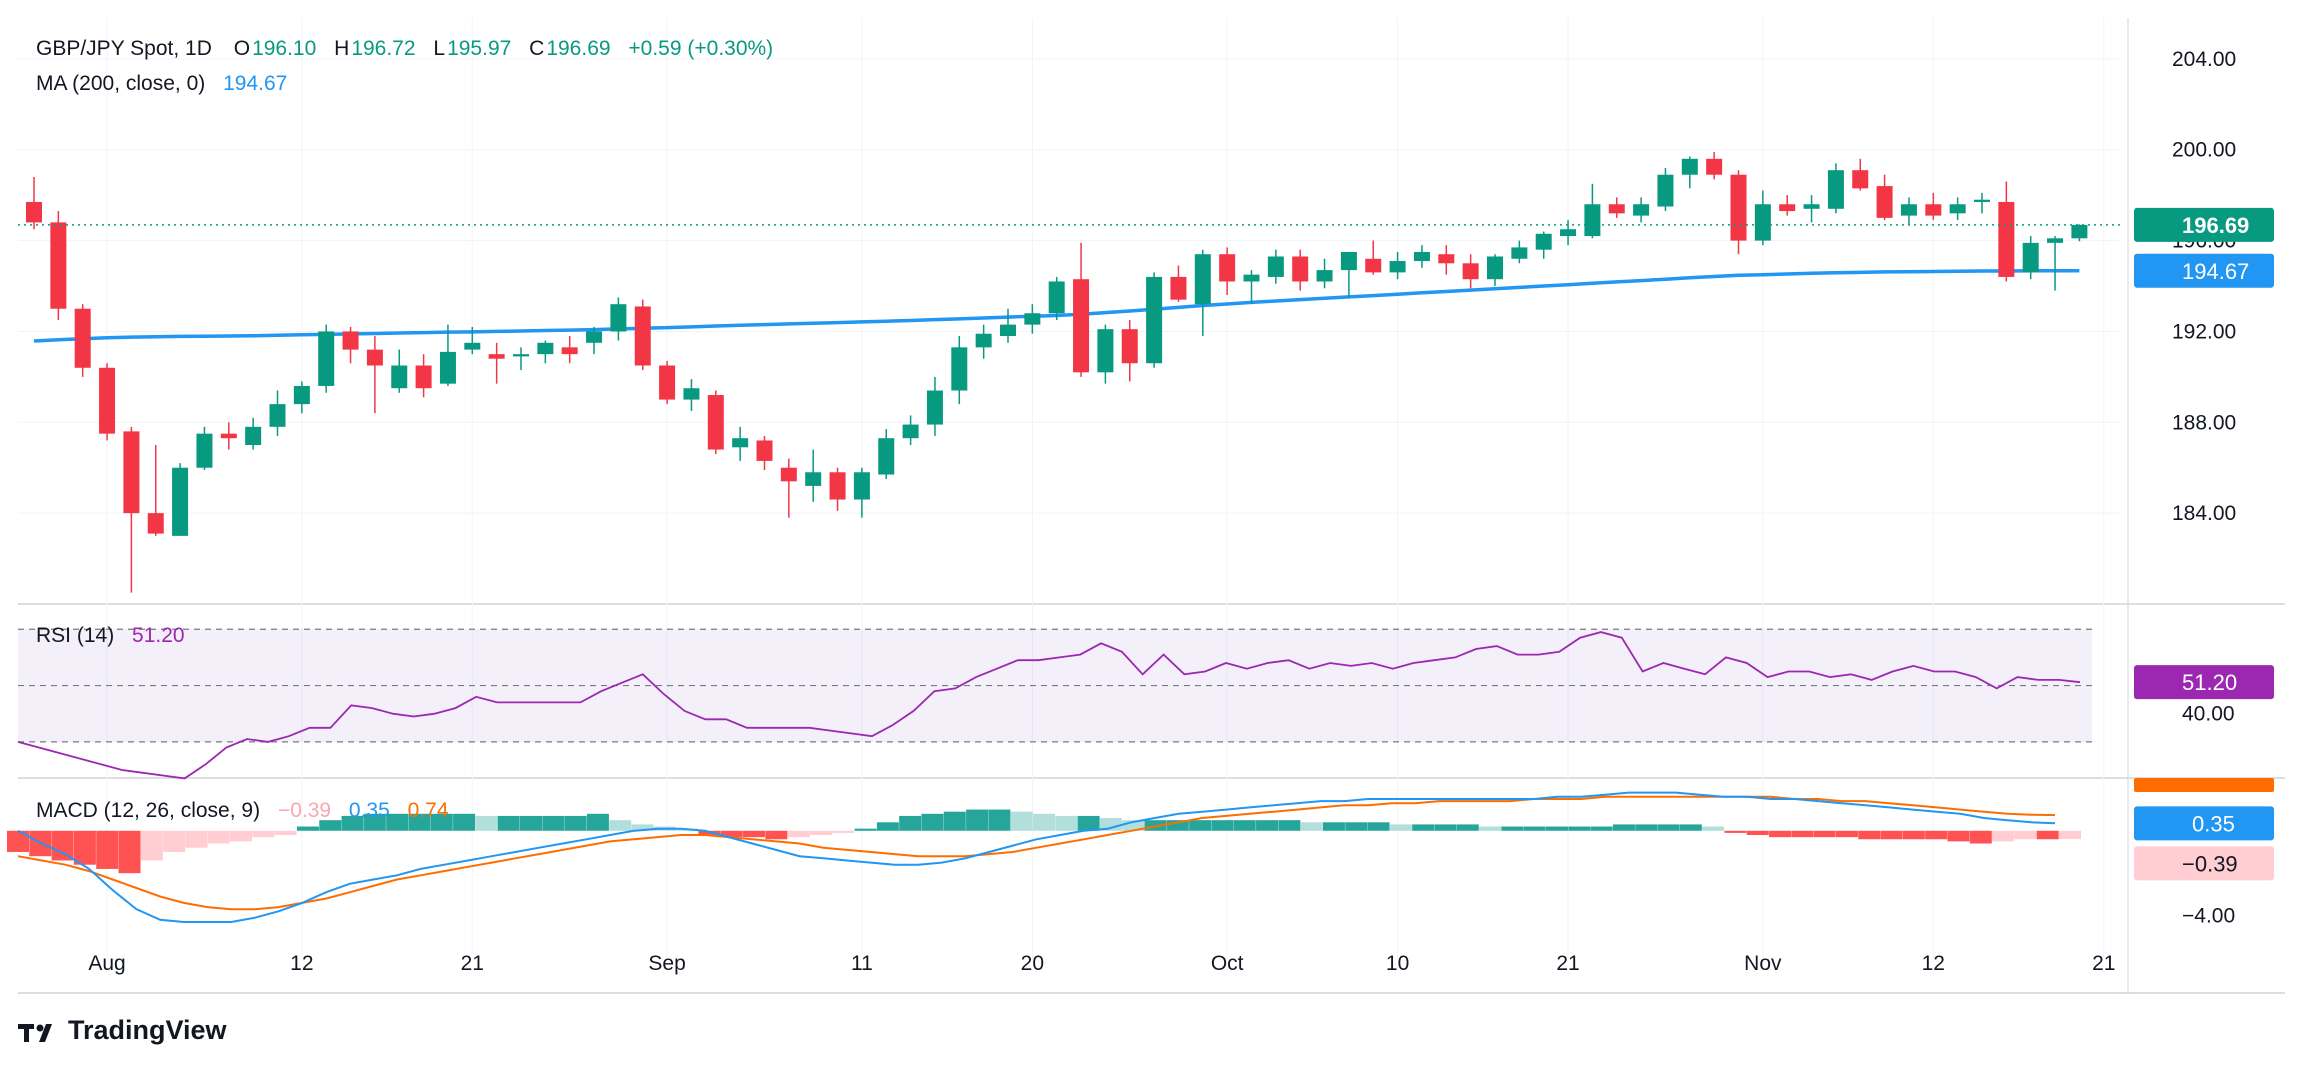 The height and width of the screenshot is (1066, 2304). Describe the element at coordinates (2204, 331) in the screenshot. I see `y-tick-label: 192.00` at that location.